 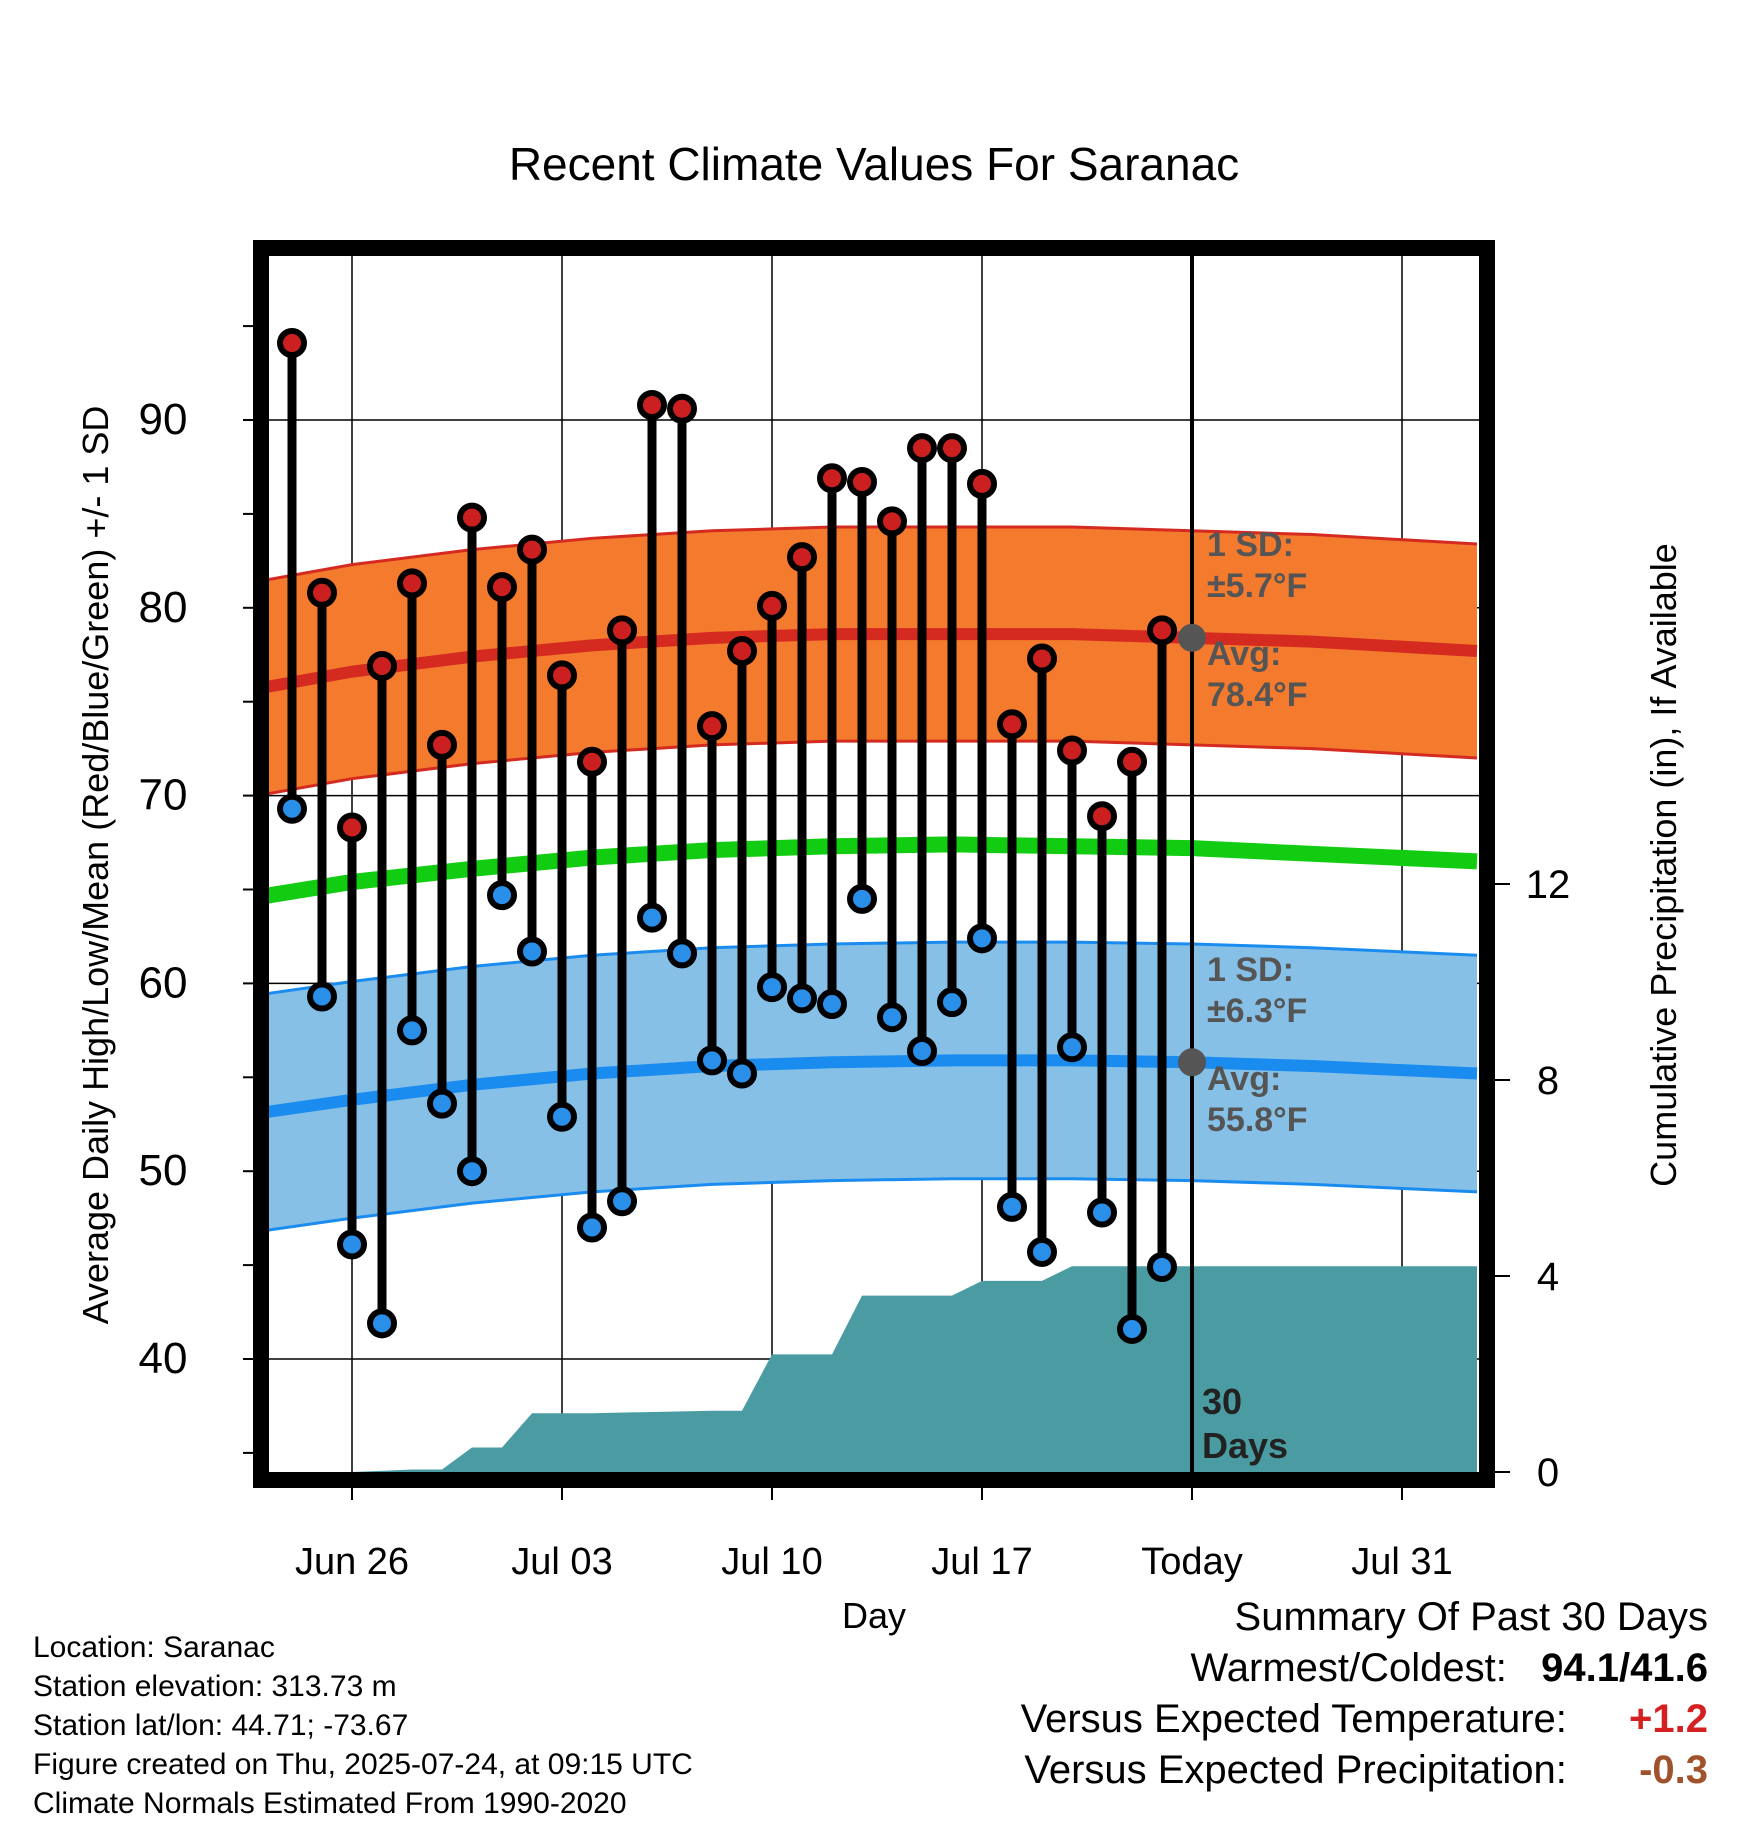 I want to click on info-elevation: Station elevation: 313.73 m, so click(x=215, y=1686).